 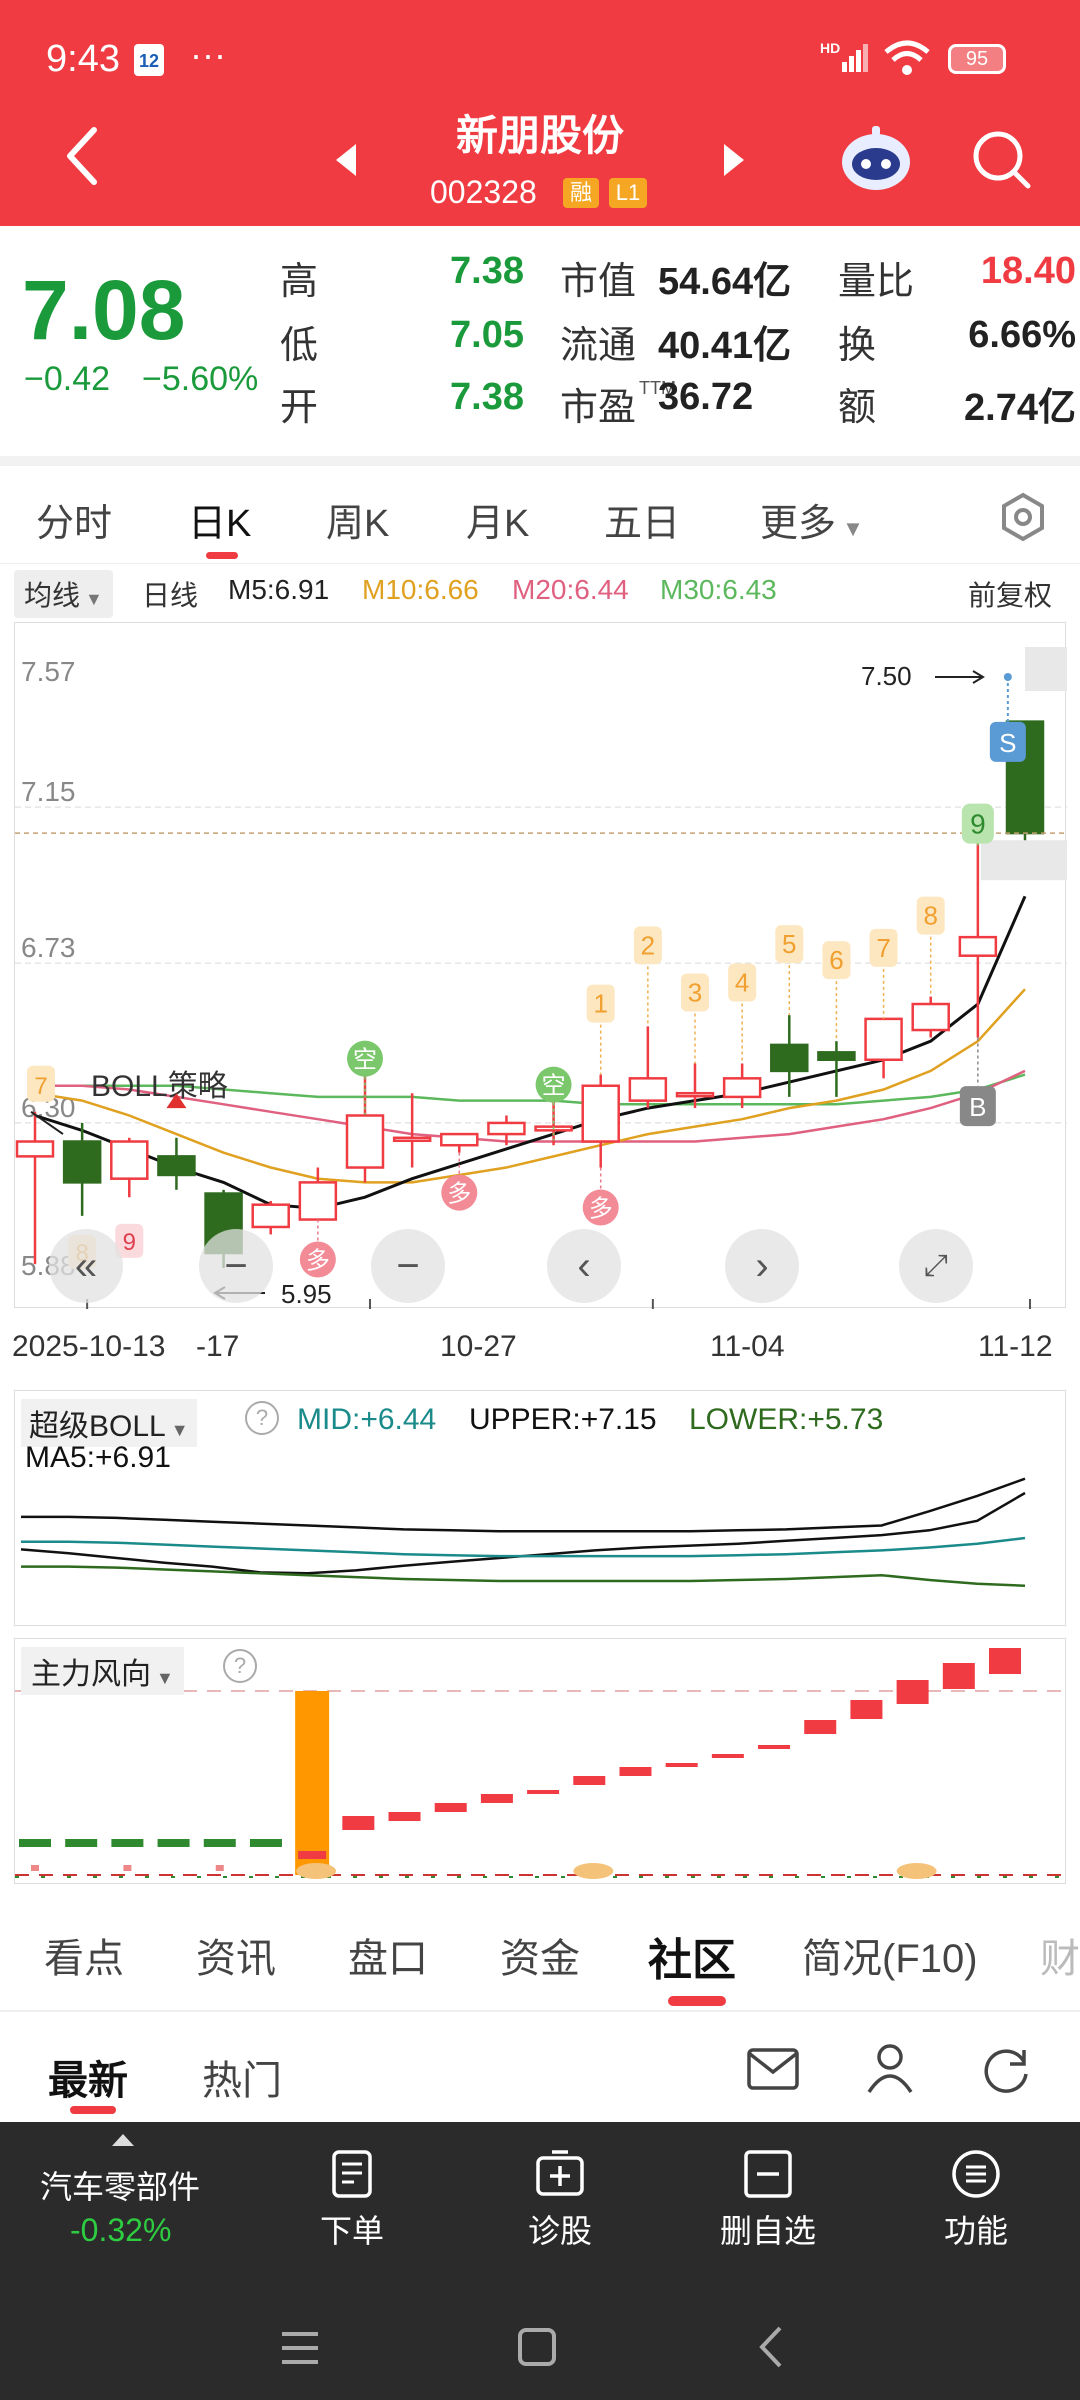 What do you see at coordinates (89, 1346) in the screenshot?
I see `date-label: 2025-10-13` at bounding box center [89, 1346].